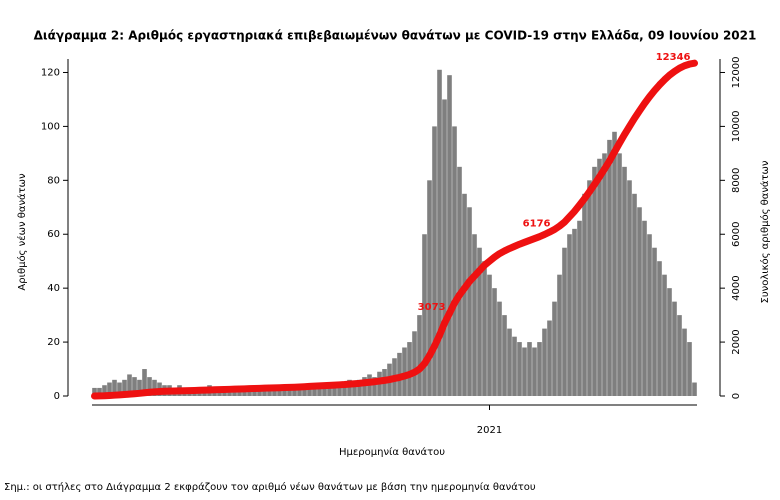 Image resolution: width=780 pixels, height=500 pixels. I want to click on y-tick-label: 60, so click(53, 234).